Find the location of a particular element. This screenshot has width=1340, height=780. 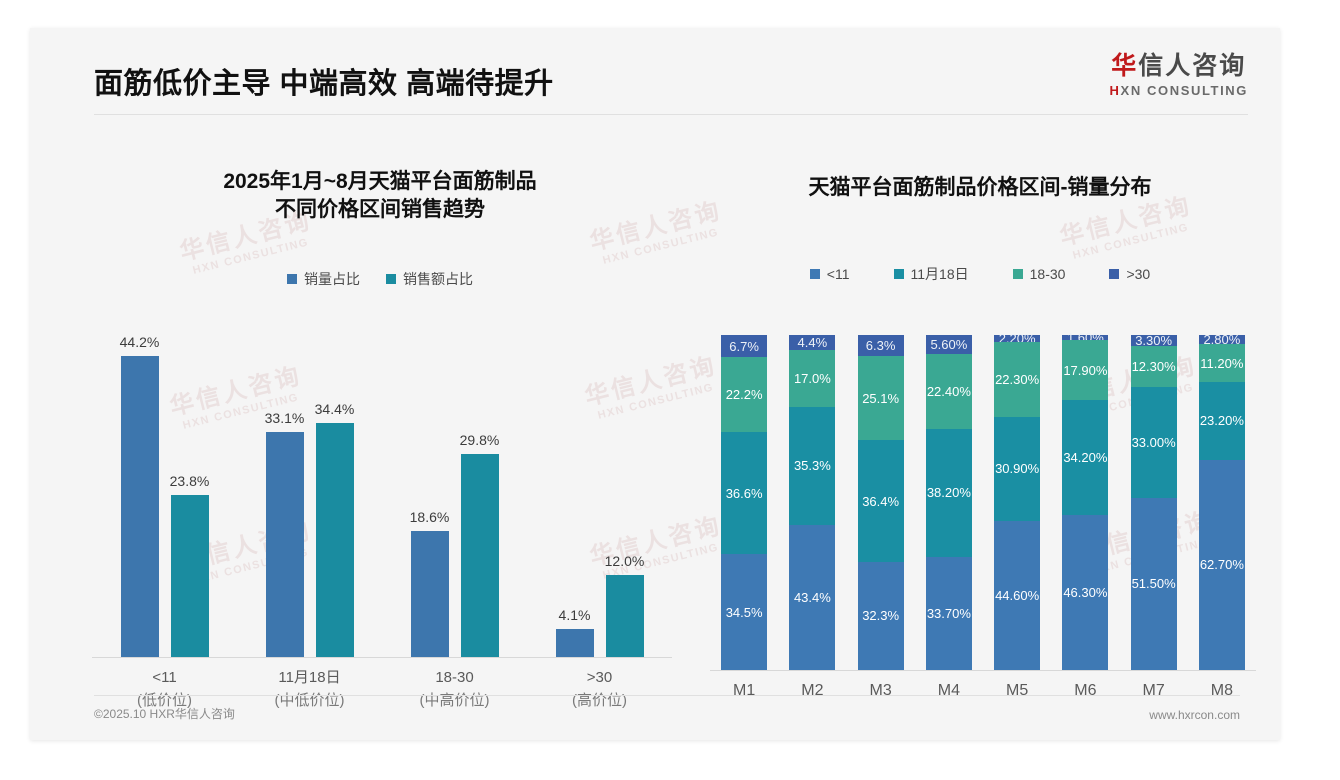

left-legend-item-0: 销量占比 is located at coordinates (323, 279).